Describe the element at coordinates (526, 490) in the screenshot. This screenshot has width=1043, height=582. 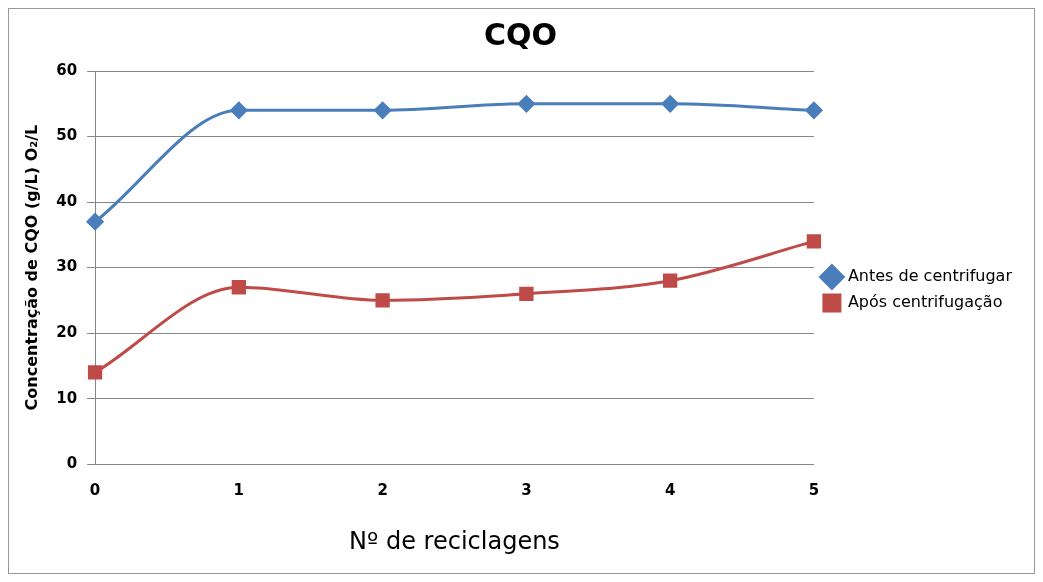
I see `x-tick-label: 3` at that location.